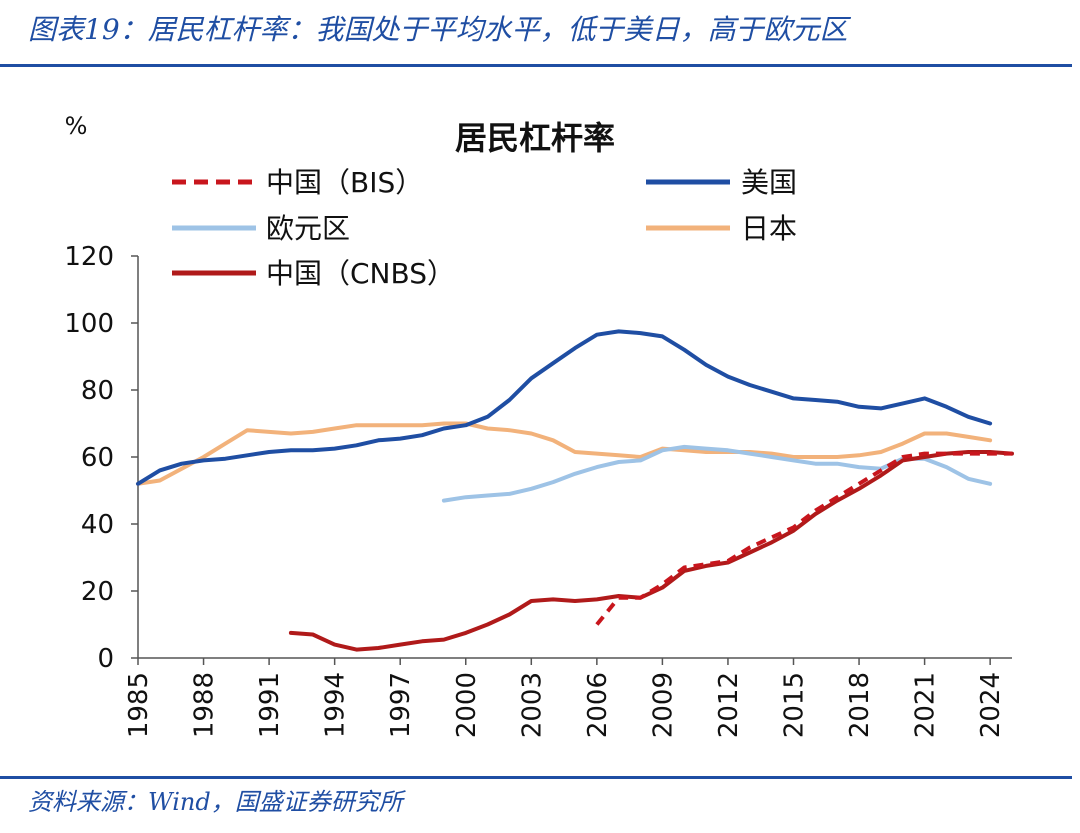 This screenshot has height=833, width=1080. What do you see at coordinates (270, 705) in the screenshot?
I see `x-tick-label: 1991` at bounding box center [270, 705].